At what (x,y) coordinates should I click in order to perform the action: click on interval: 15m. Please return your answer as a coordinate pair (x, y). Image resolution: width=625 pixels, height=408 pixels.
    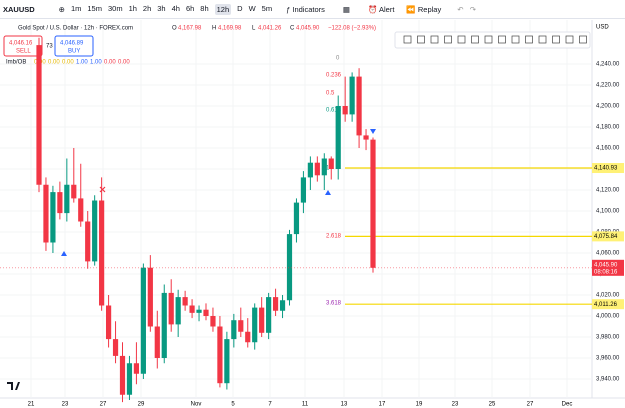
    Looking at the image, I should click on (94, 8).